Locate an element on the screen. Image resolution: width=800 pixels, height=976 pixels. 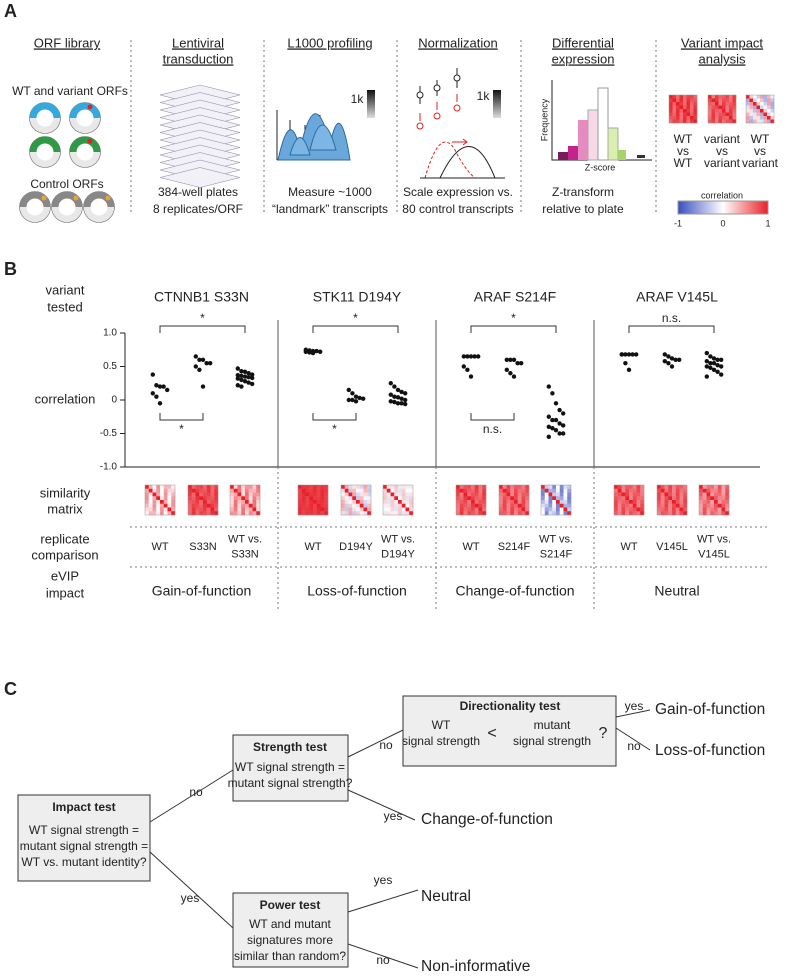
group-label: WT is located at coordinates (628, 547).